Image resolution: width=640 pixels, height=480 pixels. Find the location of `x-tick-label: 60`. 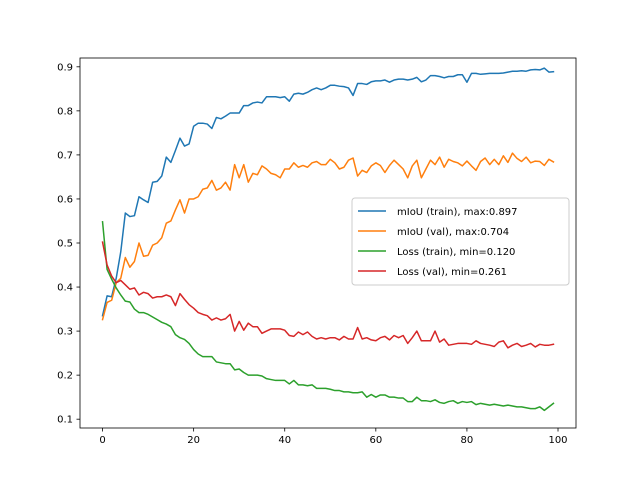

x-tick-label: 60 is located at coordinates (375, 440).